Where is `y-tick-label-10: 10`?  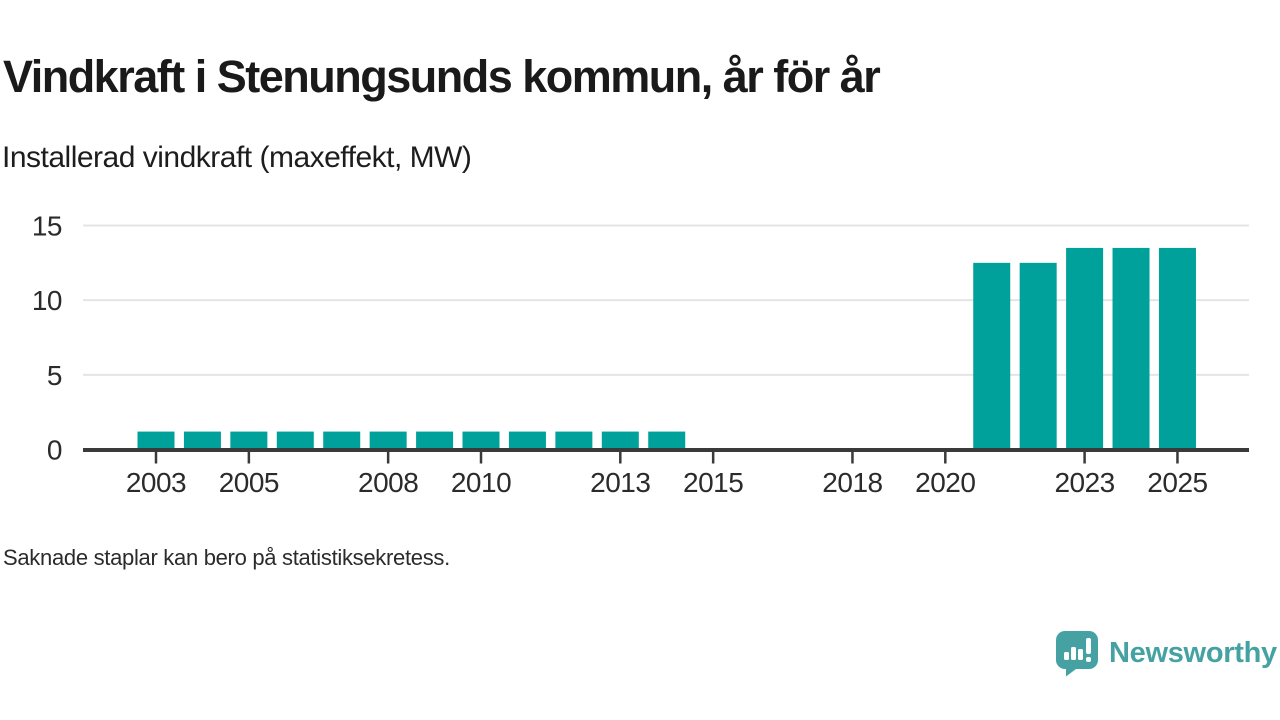 y-tick-label-10: 10 is located at coordinates (47, 300).